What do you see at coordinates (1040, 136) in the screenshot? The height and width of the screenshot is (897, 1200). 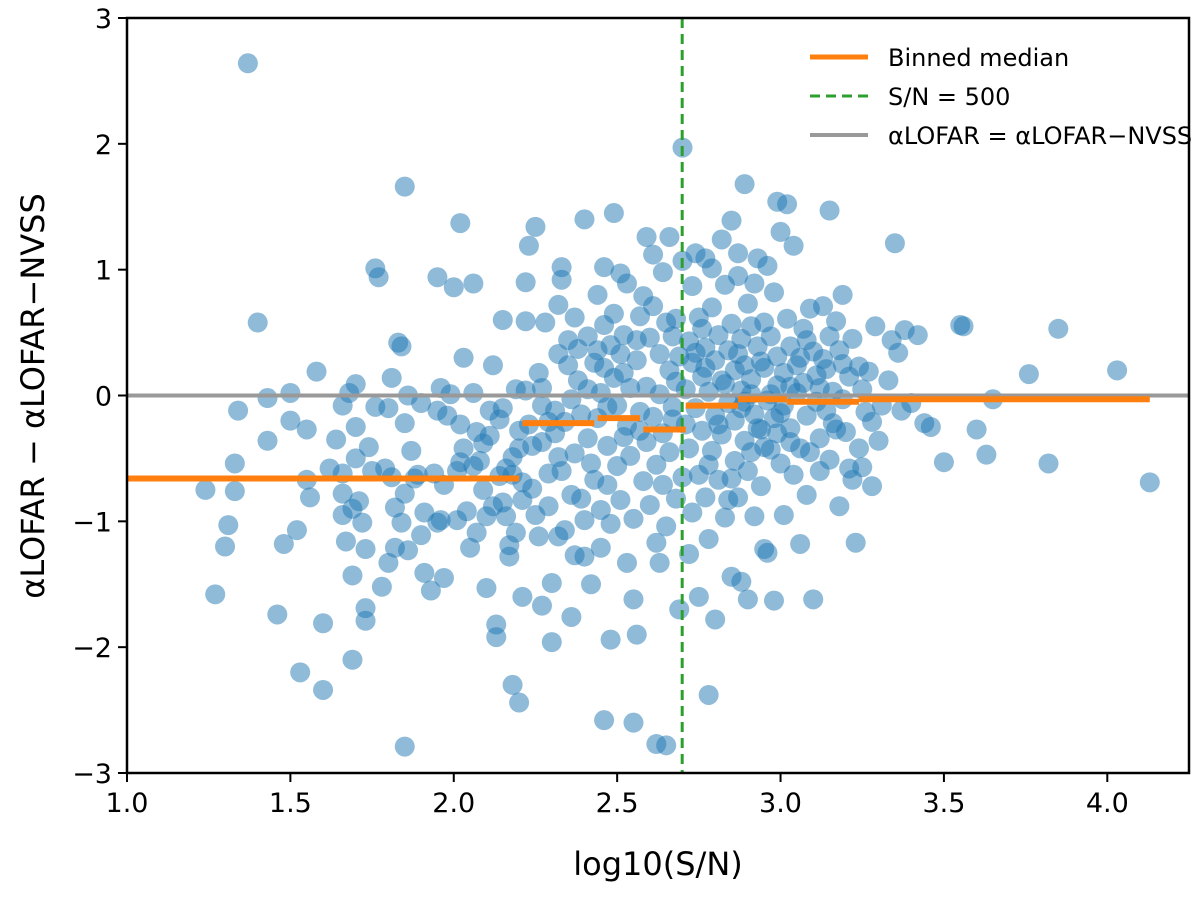 I see `legend-reference-label: αLOFAR = αLOFAR−NVSS` at bounding box center [1040, 136].